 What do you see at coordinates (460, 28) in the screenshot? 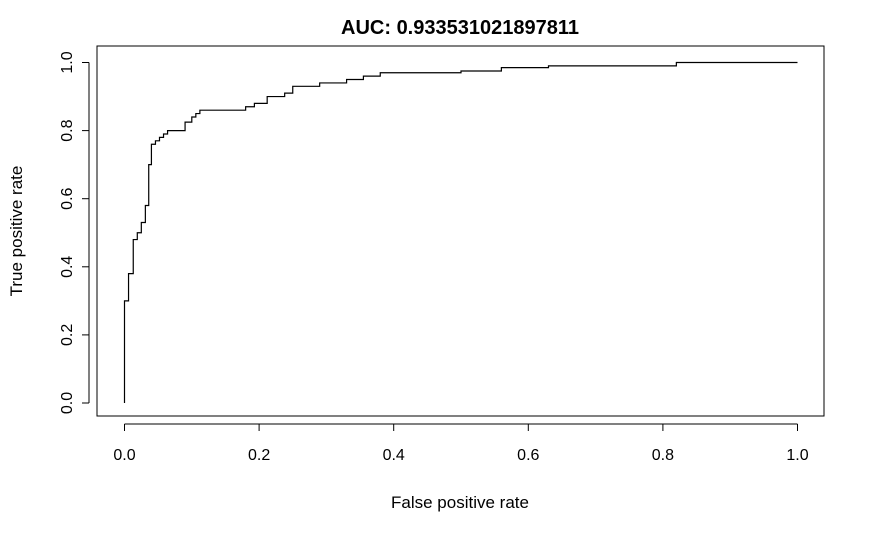
I see `chart-title: AUC: 0.933531021897811` at bounding box center [460, 28].